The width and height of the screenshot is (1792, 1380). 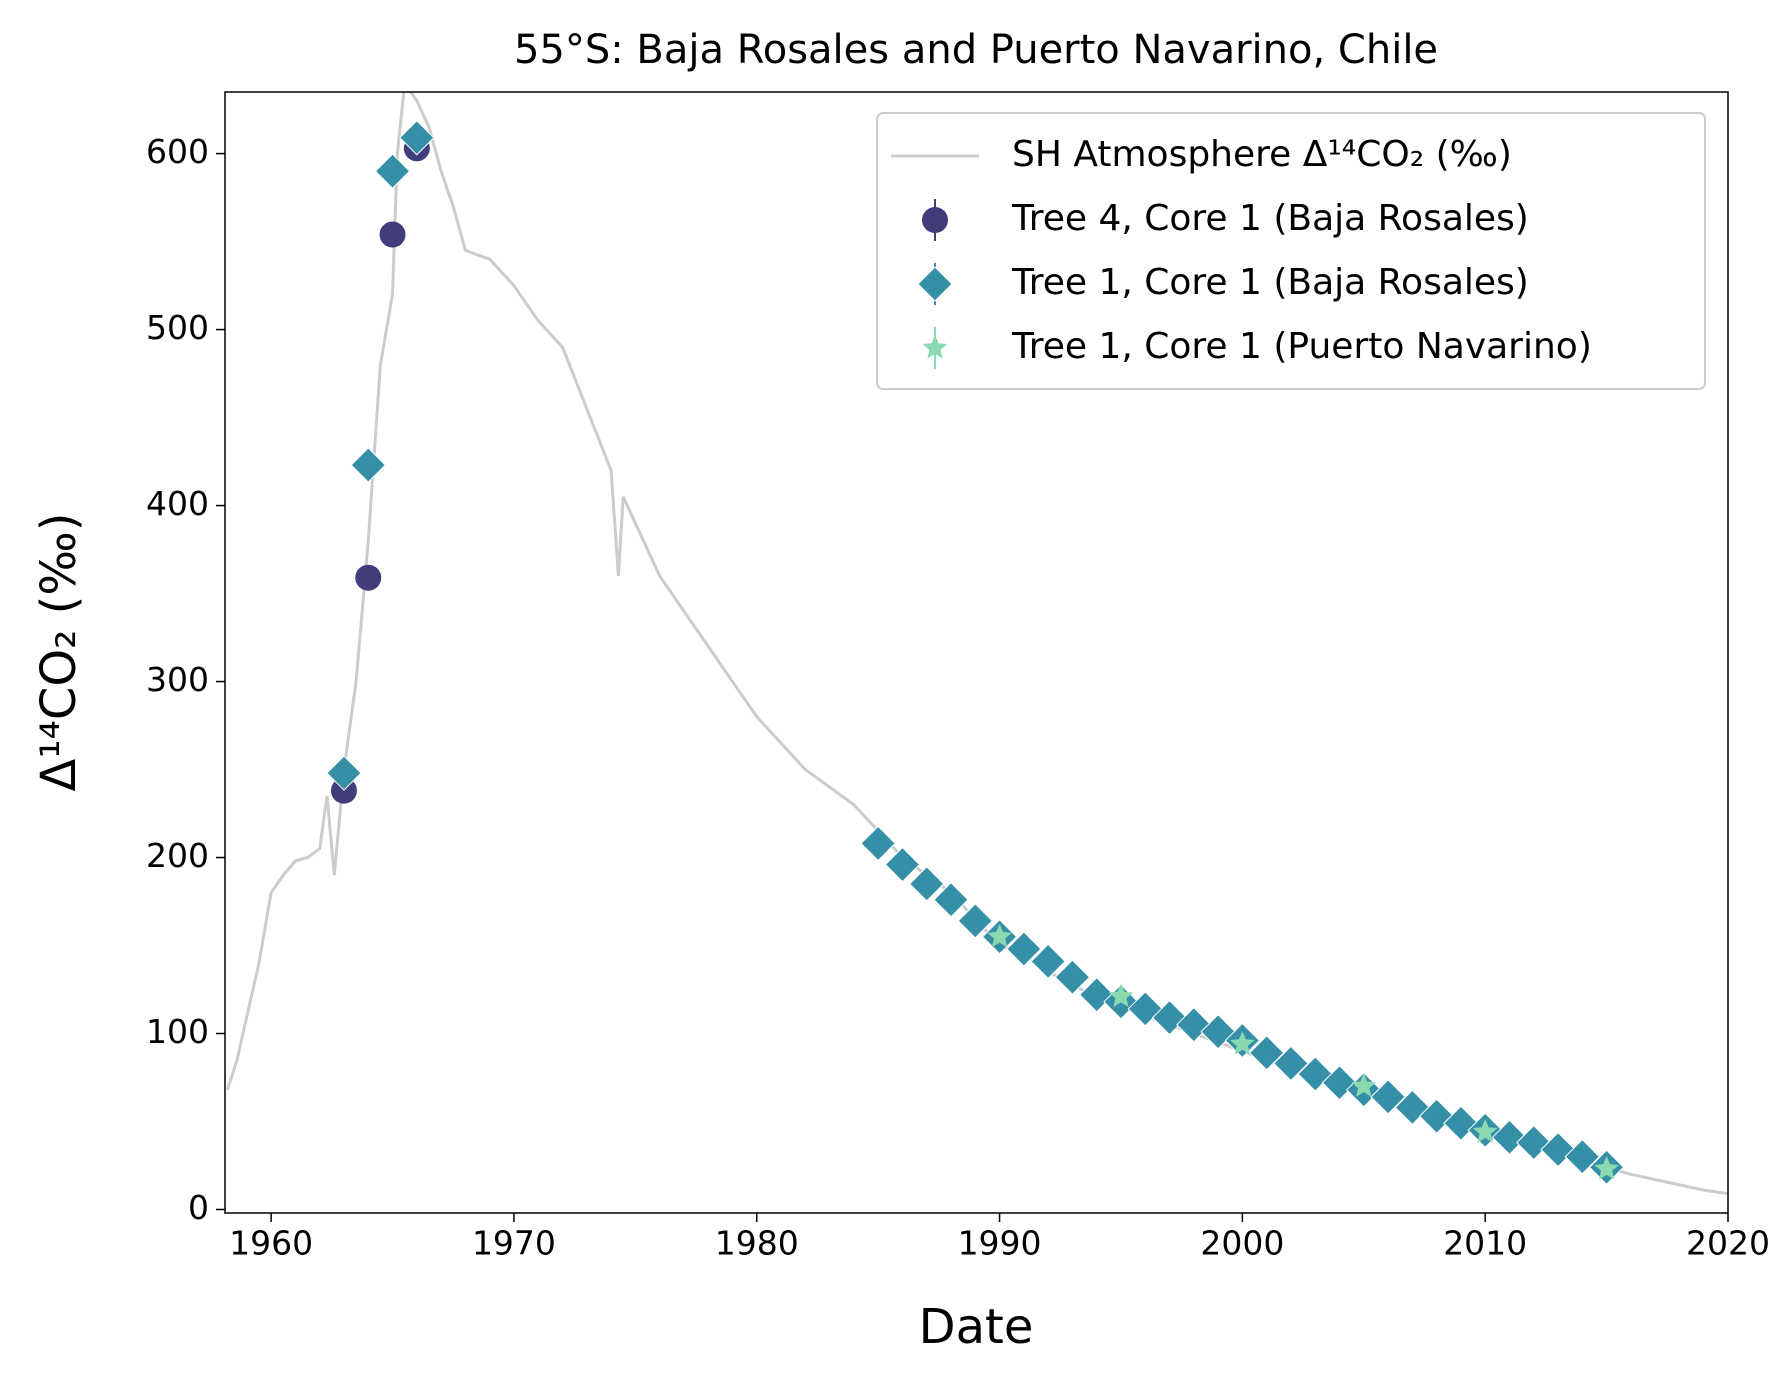 I want to click on y-tick-label: 500, so click(x=177, y=327).